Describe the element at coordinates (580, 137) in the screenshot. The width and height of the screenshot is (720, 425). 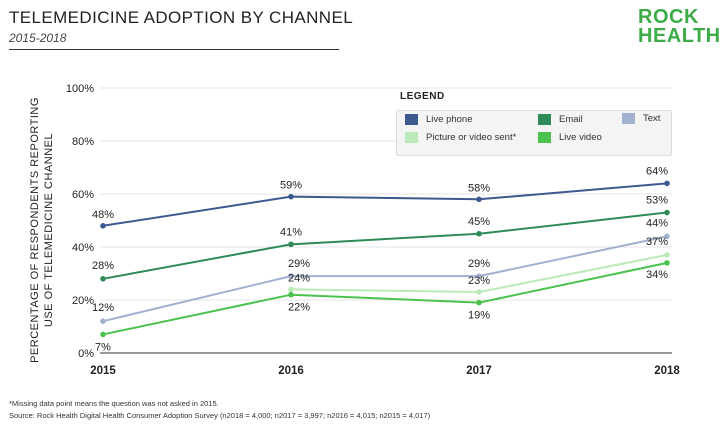
I see `legend-label-live-video: Live video` at that location.